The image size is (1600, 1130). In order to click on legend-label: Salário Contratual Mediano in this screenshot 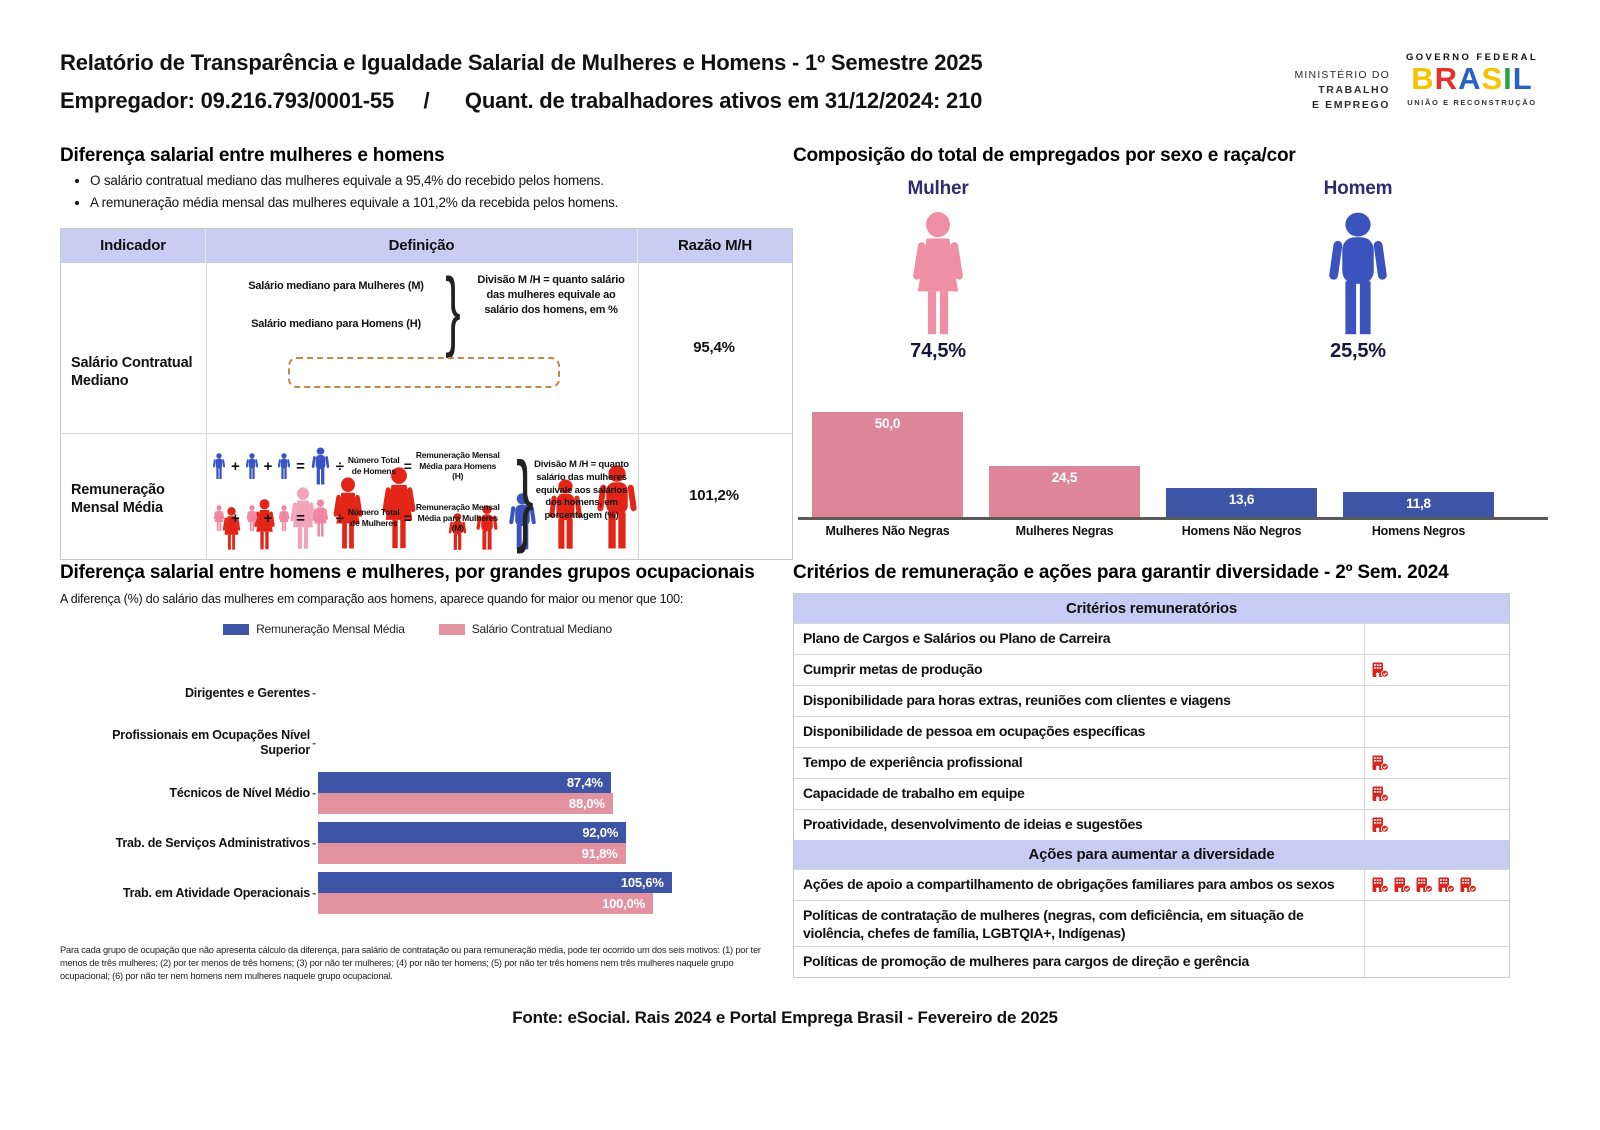, I will do `click(541, 629)`.